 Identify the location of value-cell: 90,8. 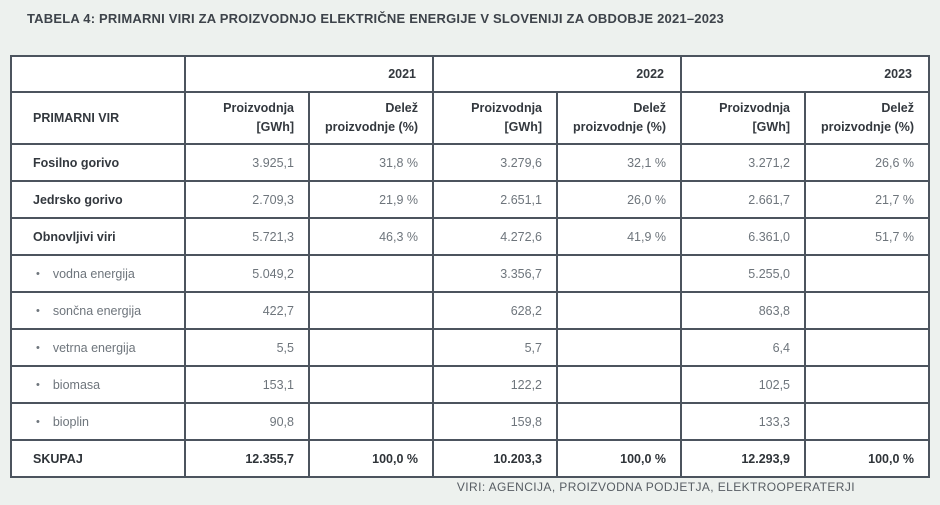
(247, 421).